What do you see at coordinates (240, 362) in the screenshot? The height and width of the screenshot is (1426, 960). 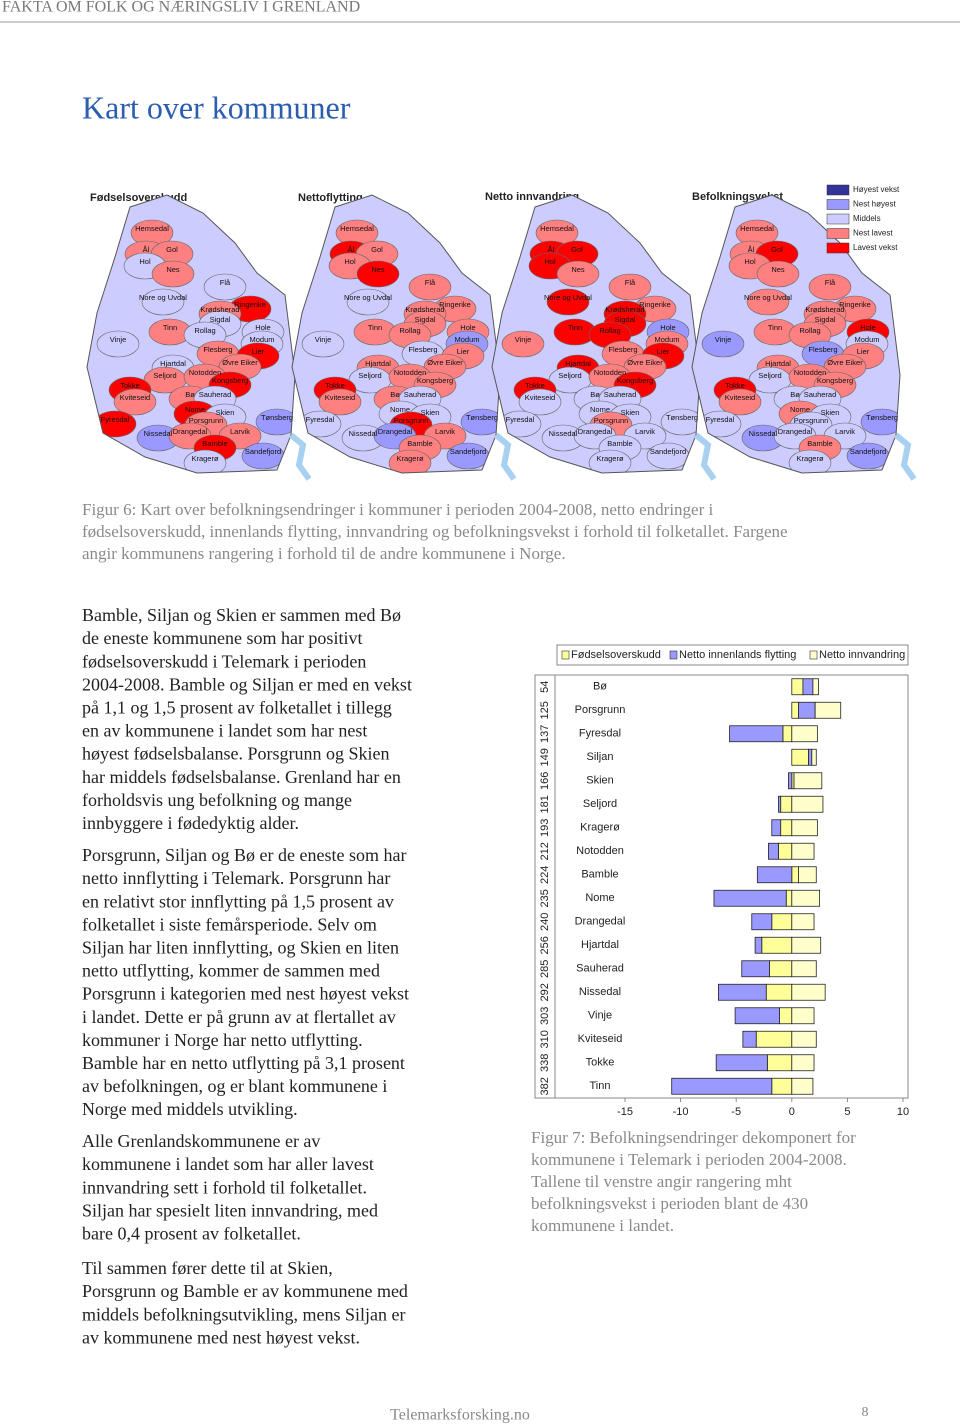 I see `place-label: Øvre Eiker` at bounding box center [240, 362].